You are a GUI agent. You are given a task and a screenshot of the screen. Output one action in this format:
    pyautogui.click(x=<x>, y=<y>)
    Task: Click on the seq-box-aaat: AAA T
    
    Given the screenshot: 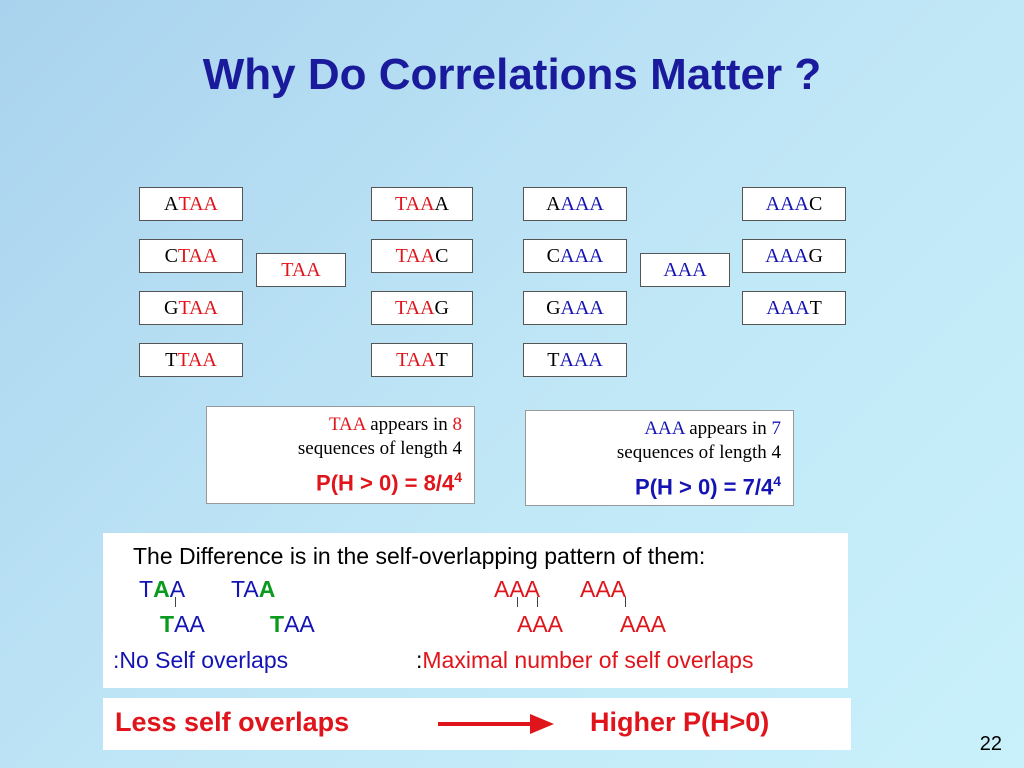 What is the action you would take?
    pyautogui.click(x=794, y=308)
    